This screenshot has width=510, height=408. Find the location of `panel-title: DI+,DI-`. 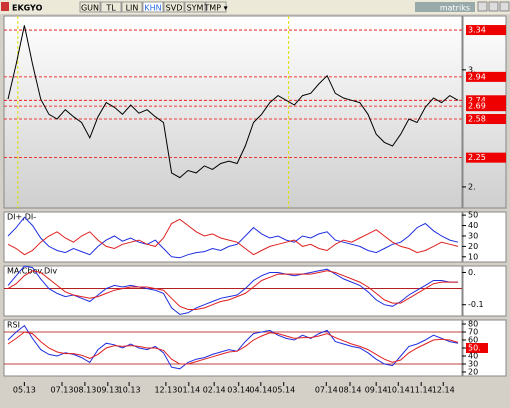

panel-title: DI+,DI- is located at coordinates (21, 217).